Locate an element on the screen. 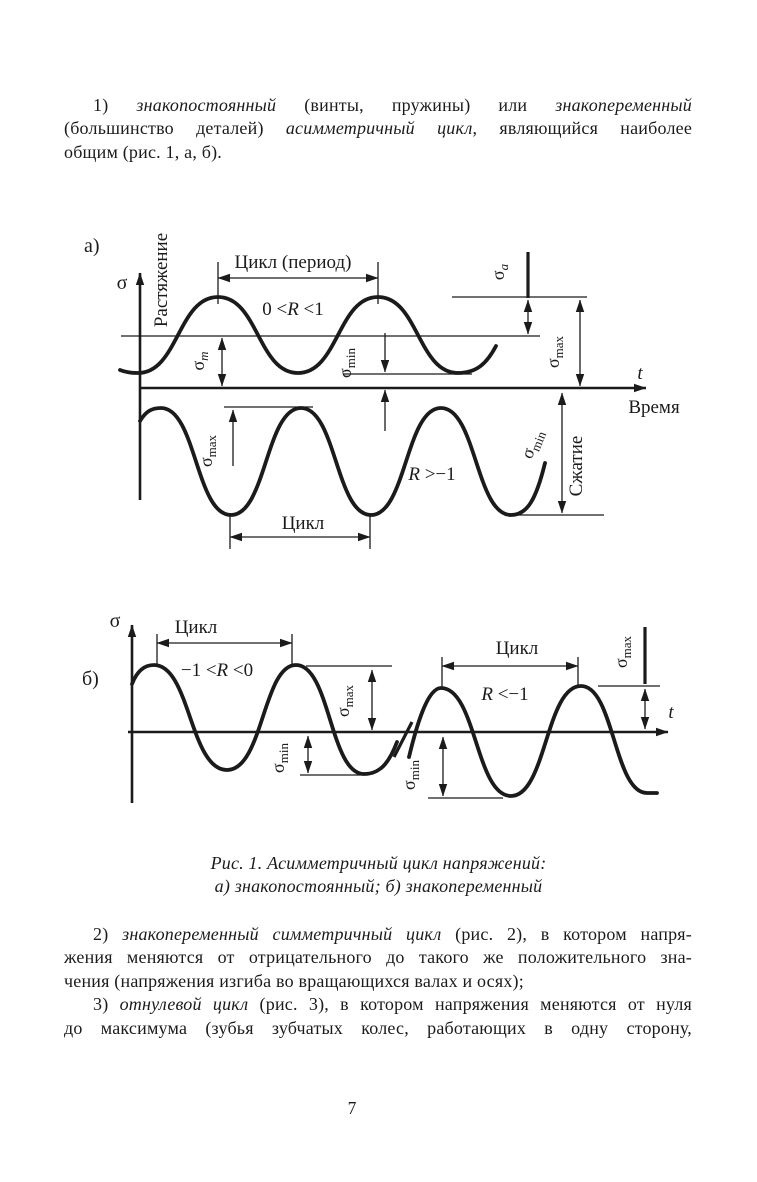 Image resolution: width=757 pixels, height=1182 pixels. text-run: (рис. 2), в котором напря- is located at coordinates (566, 934).